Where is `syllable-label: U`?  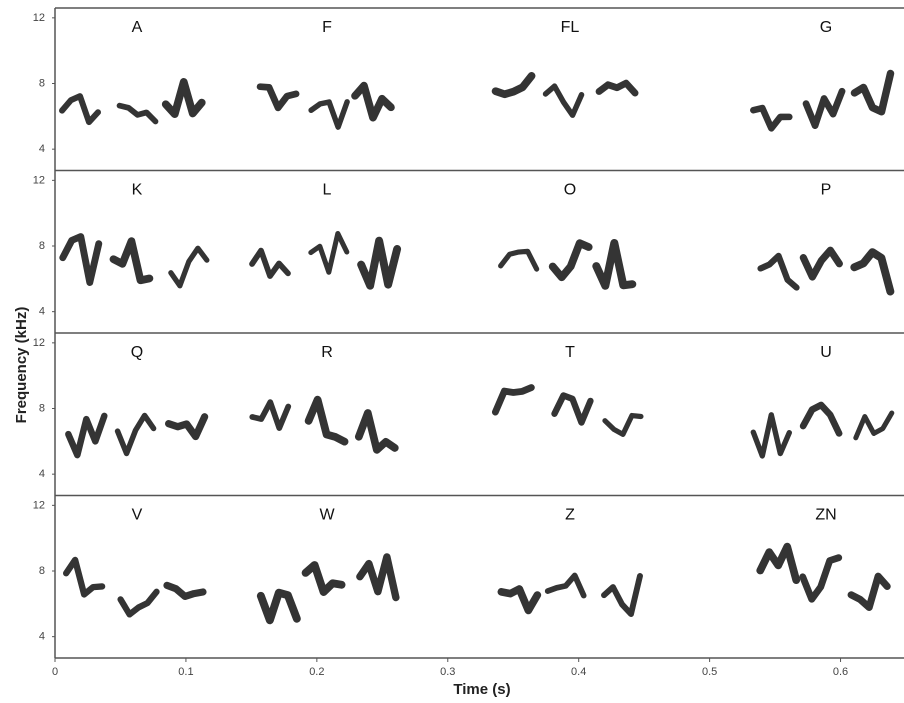 syllable-label: U is located at coordinates (826, 352).